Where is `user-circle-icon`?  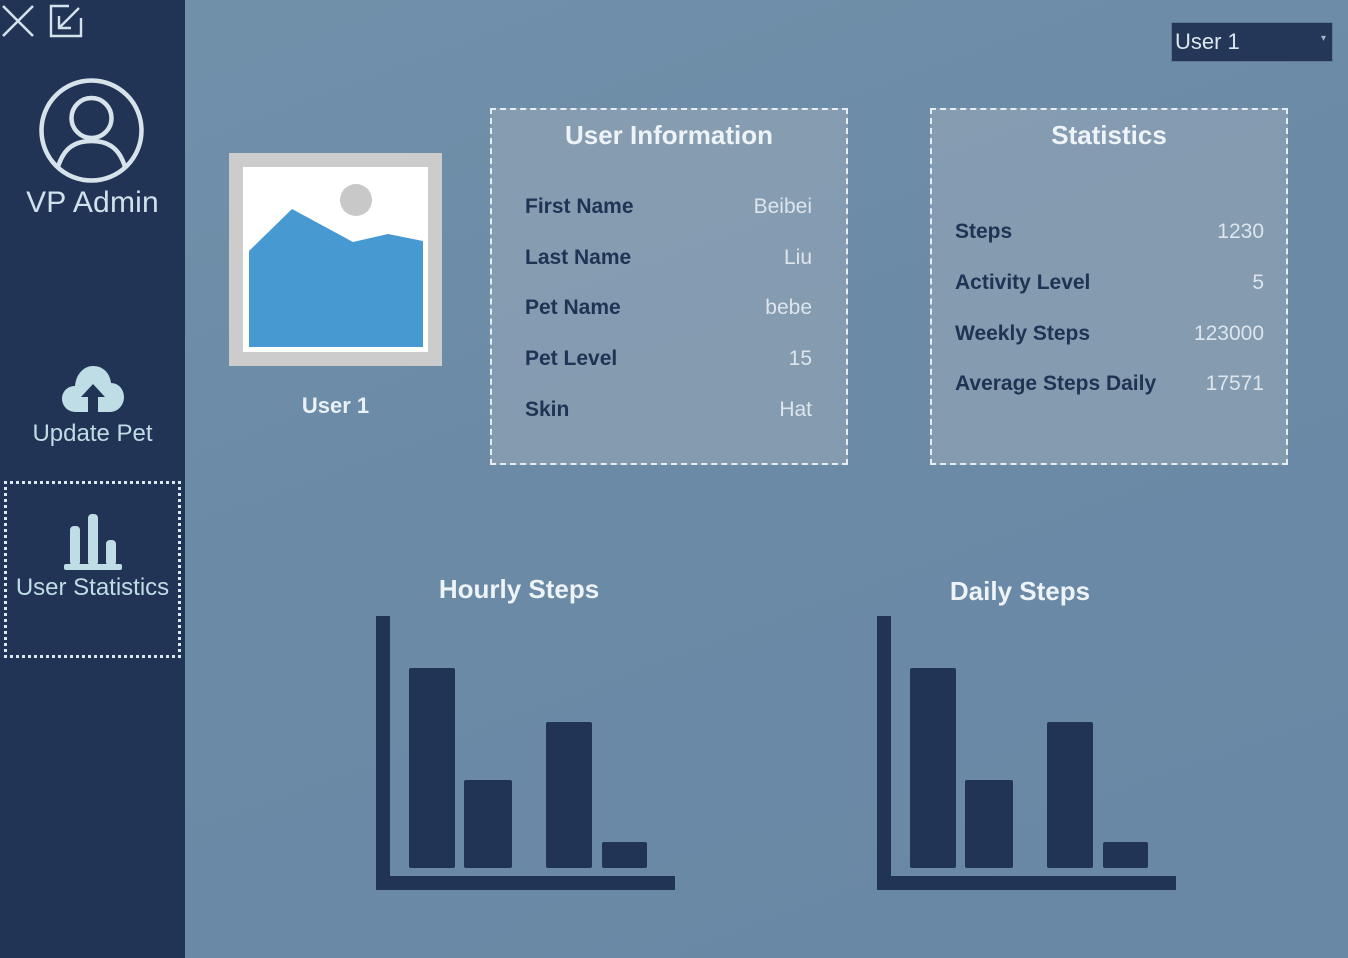
user-circle-icon is located at coordinates (91, 130).